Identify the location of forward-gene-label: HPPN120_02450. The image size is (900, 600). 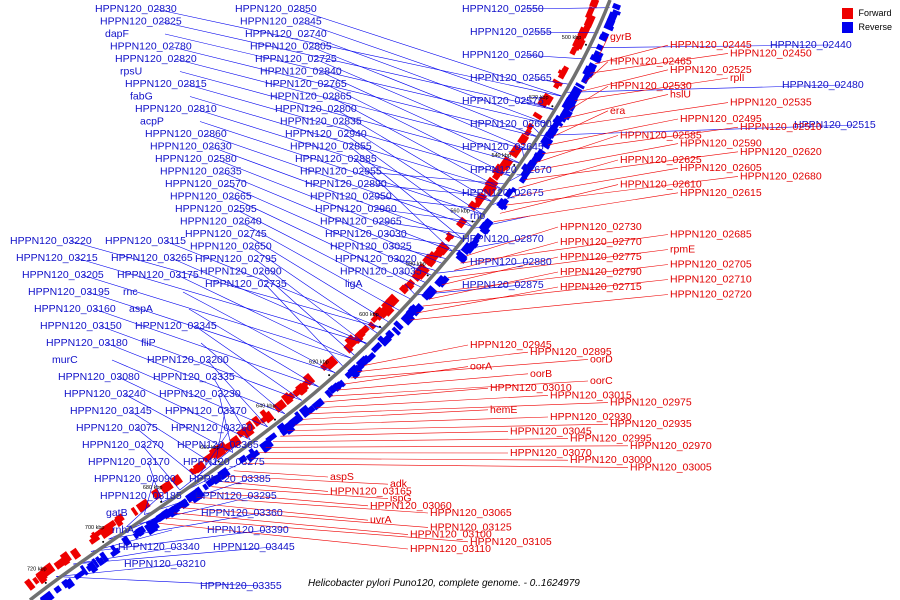
(771, 53).